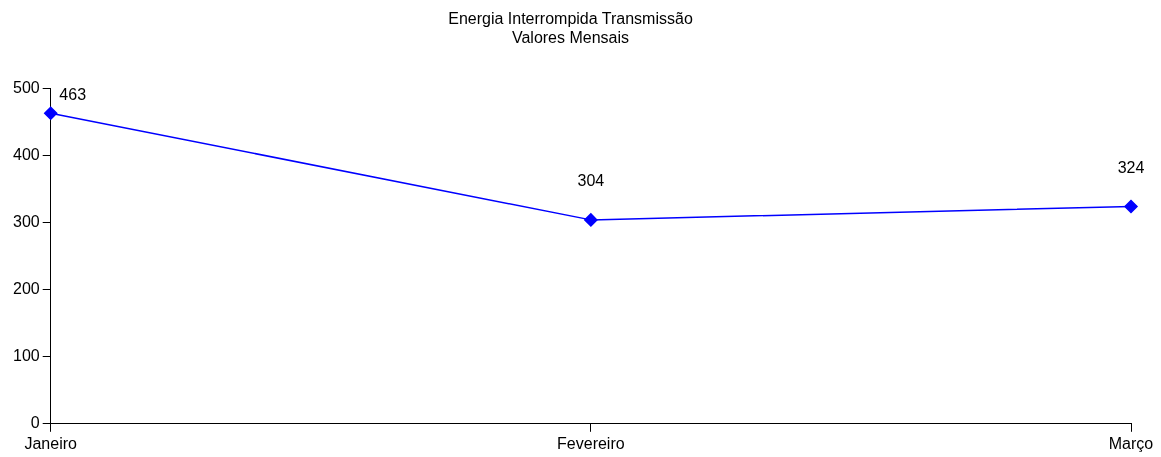 The width and height of the screenshot is (1161, 457). I want to click on y-tick-label: 0, so click(35, 423).